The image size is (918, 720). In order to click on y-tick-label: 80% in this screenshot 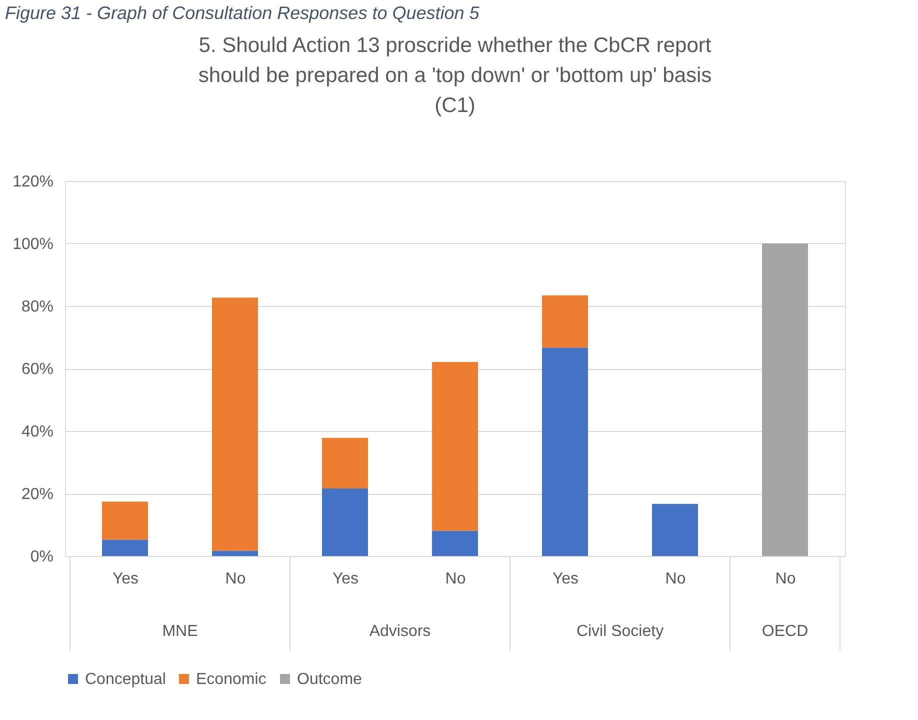, I will do `click(37, 307)`.